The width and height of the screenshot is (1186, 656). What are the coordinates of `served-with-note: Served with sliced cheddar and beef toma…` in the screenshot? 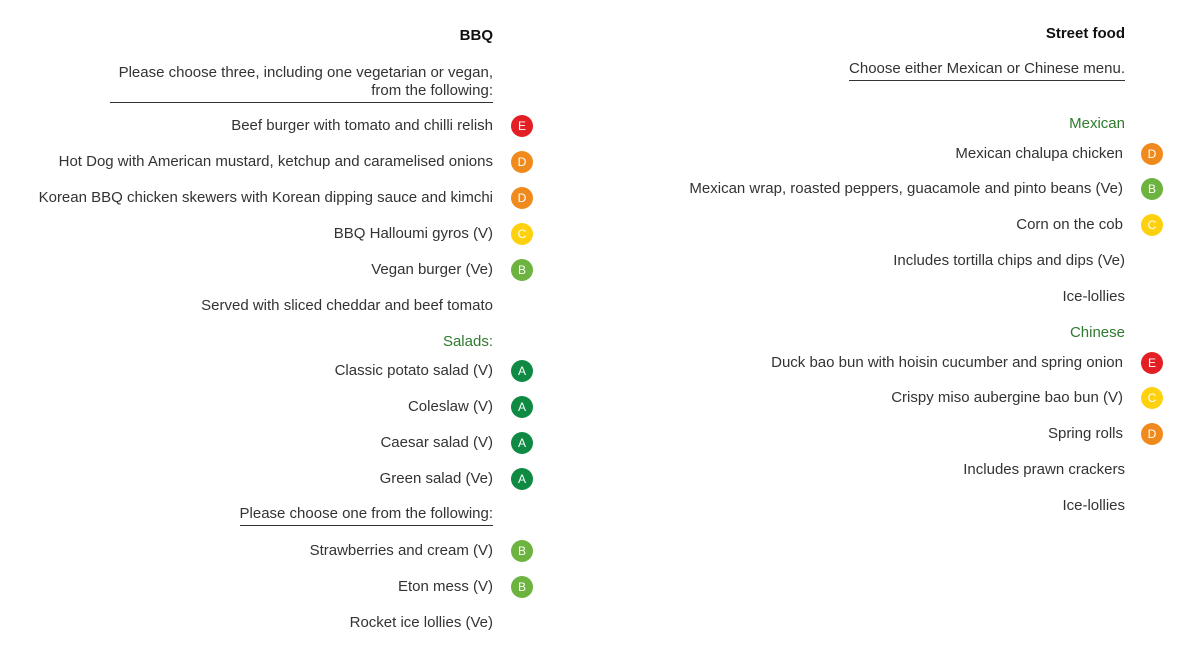 It's located at (347, 306).